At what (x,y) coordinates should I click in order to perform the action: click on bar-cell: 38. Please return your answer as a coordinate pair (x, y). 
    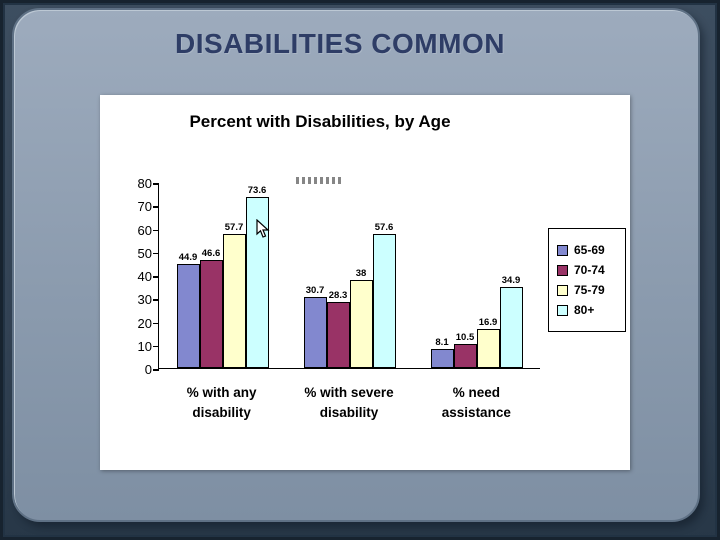
    Looking at the image, I should click on (361, 275).